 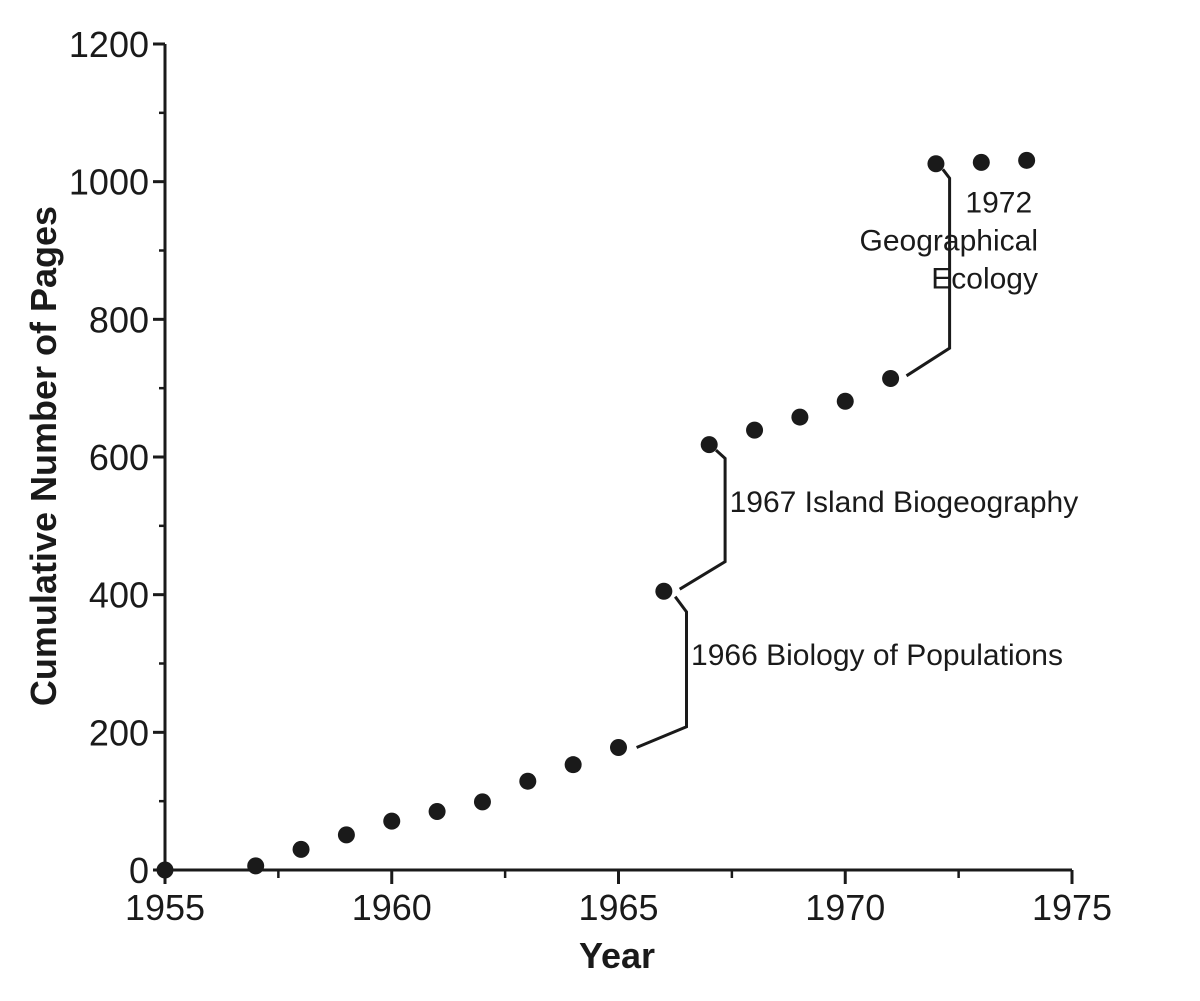 I want to click on annotation-label: 1966 Biology of Populations, so click(x=877, y=655).